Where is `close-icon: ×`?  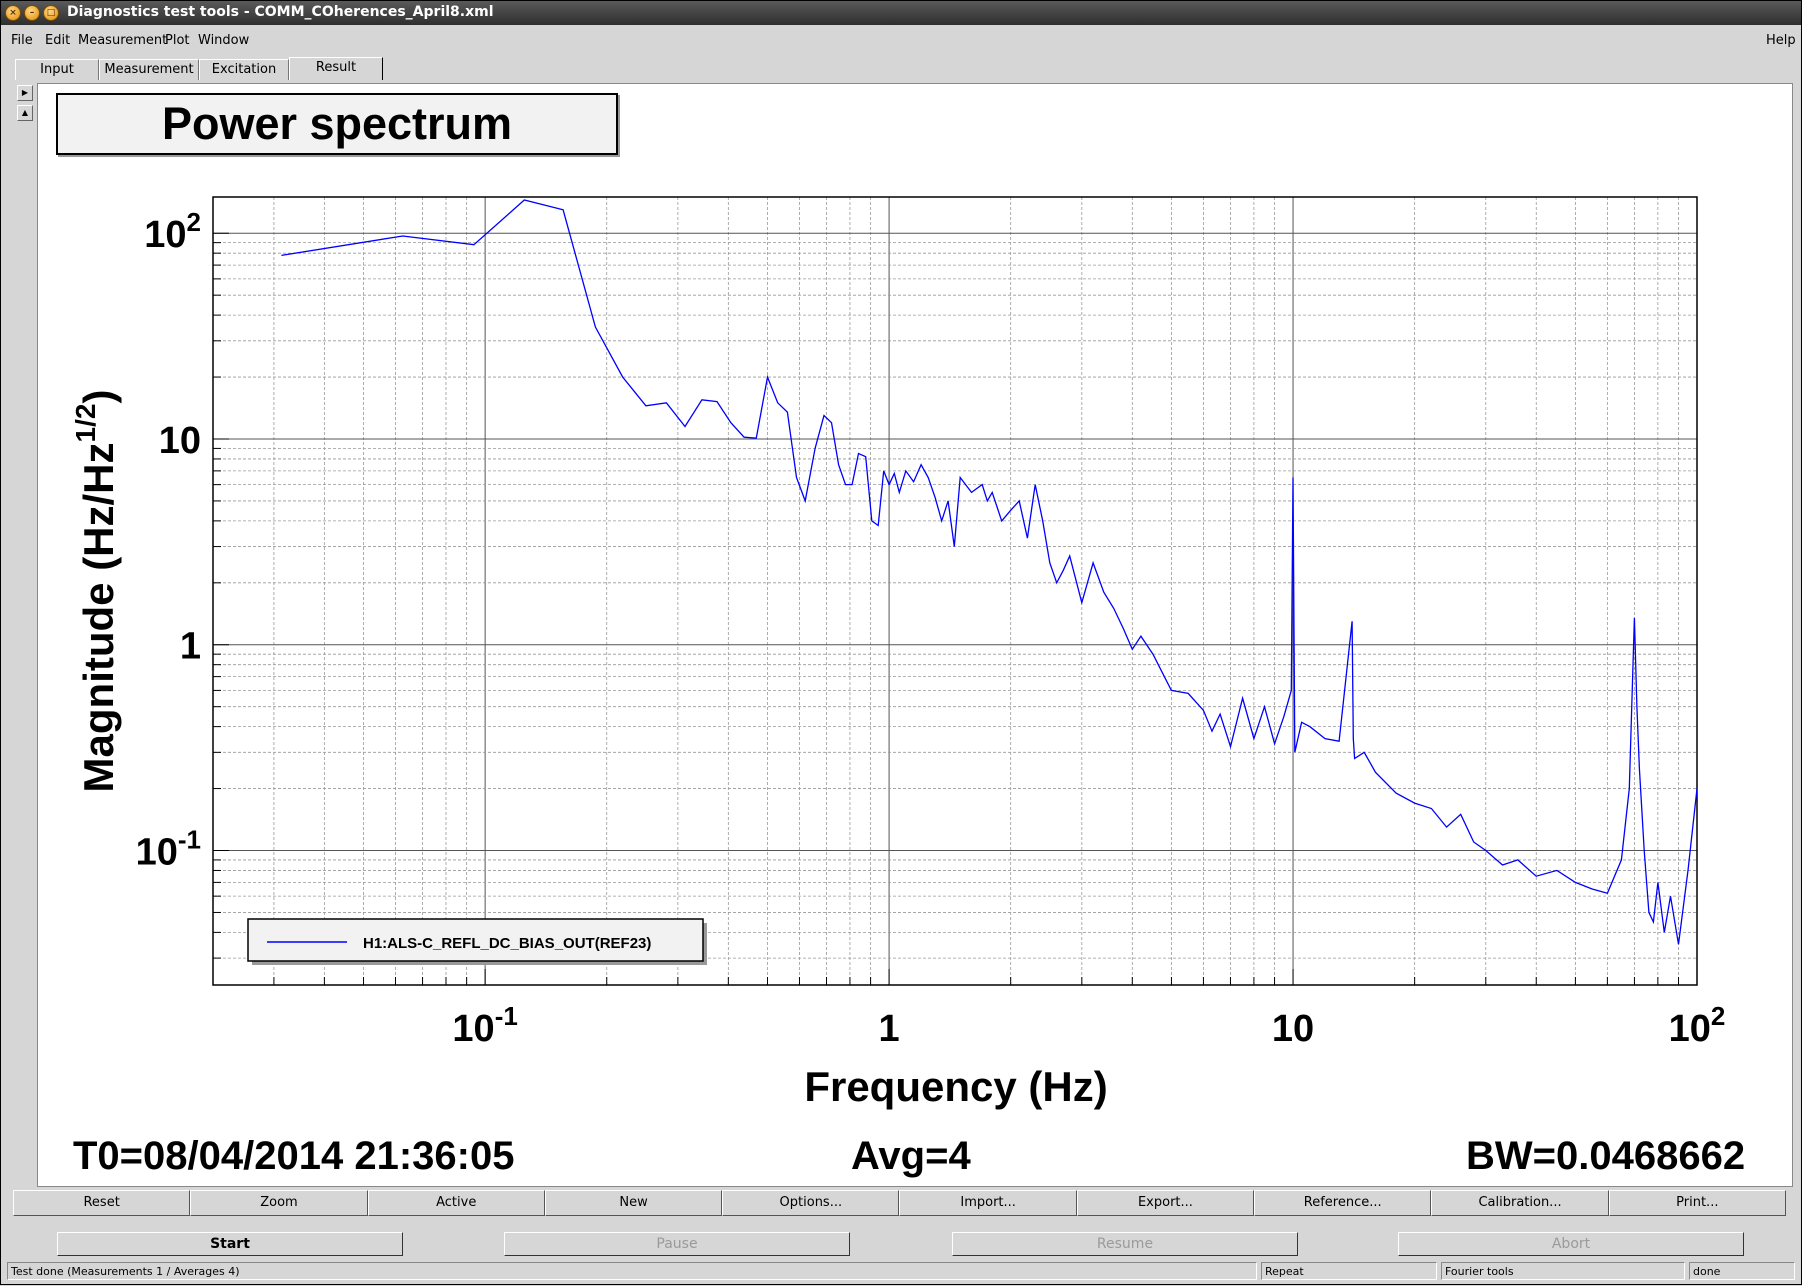 close-icon: × is located at coordinates (13, 13).